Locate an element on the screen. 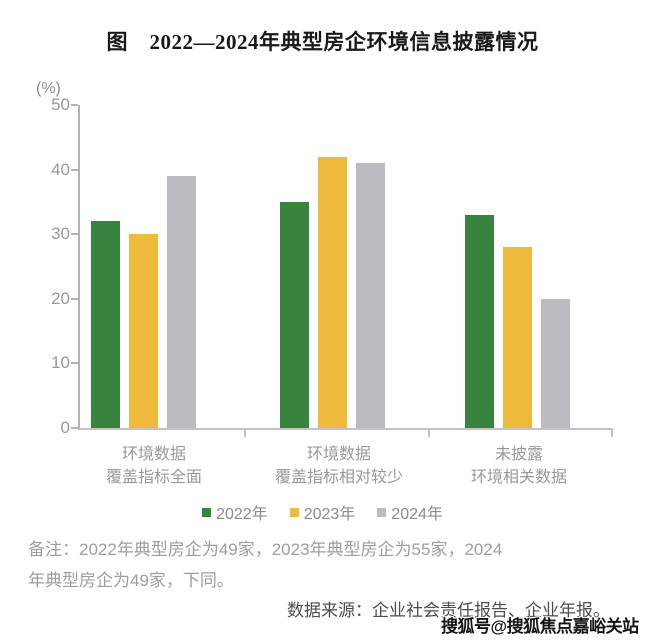  legend-label: 2022年 is located at coordinates (242, 514).